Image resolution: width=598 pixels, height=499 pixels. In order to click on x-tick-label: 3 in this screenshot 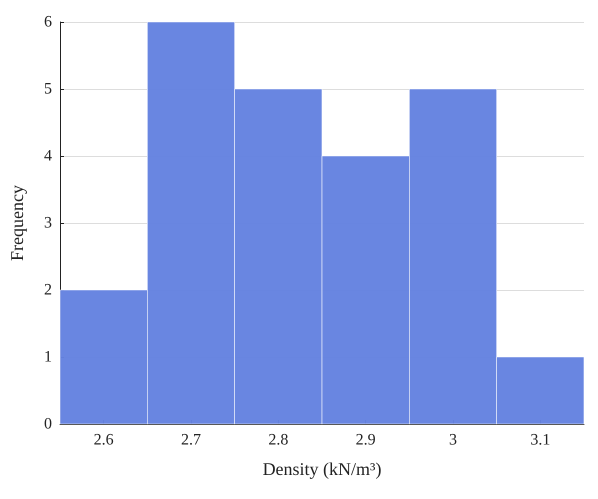, I will do `click(453, 440)`.